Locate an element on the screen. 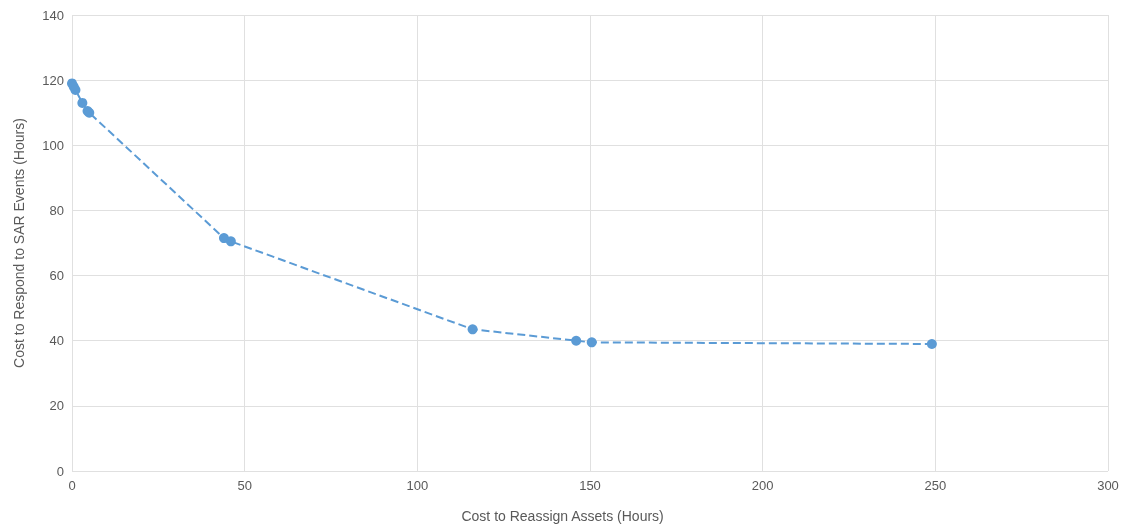 The image size is (1126, 531). x-tick-label: 250 is located at coordinates (935, 485).